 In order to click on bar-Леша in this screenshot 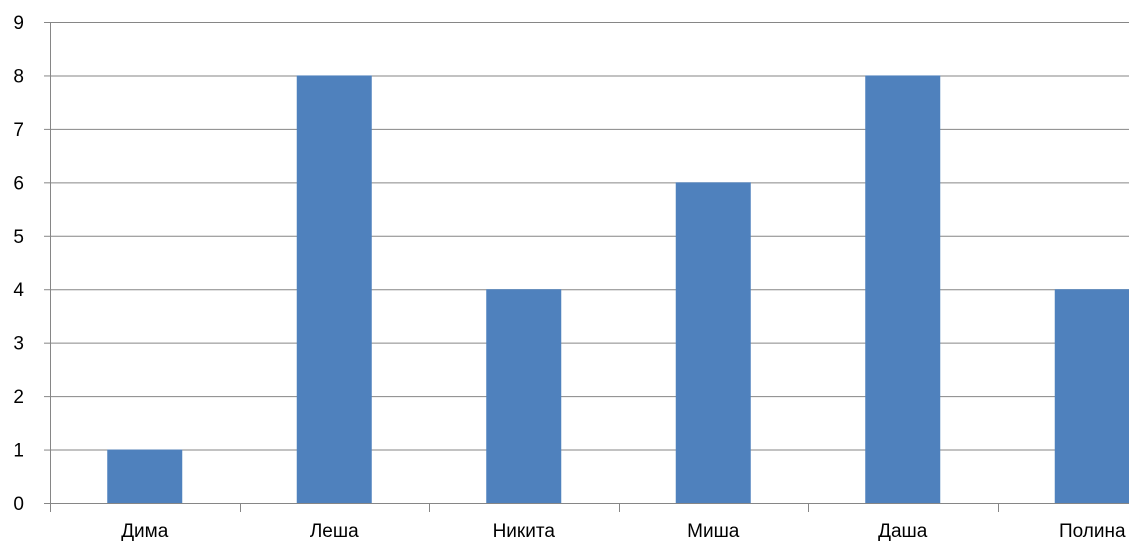, I will do `click(334, 289)`.